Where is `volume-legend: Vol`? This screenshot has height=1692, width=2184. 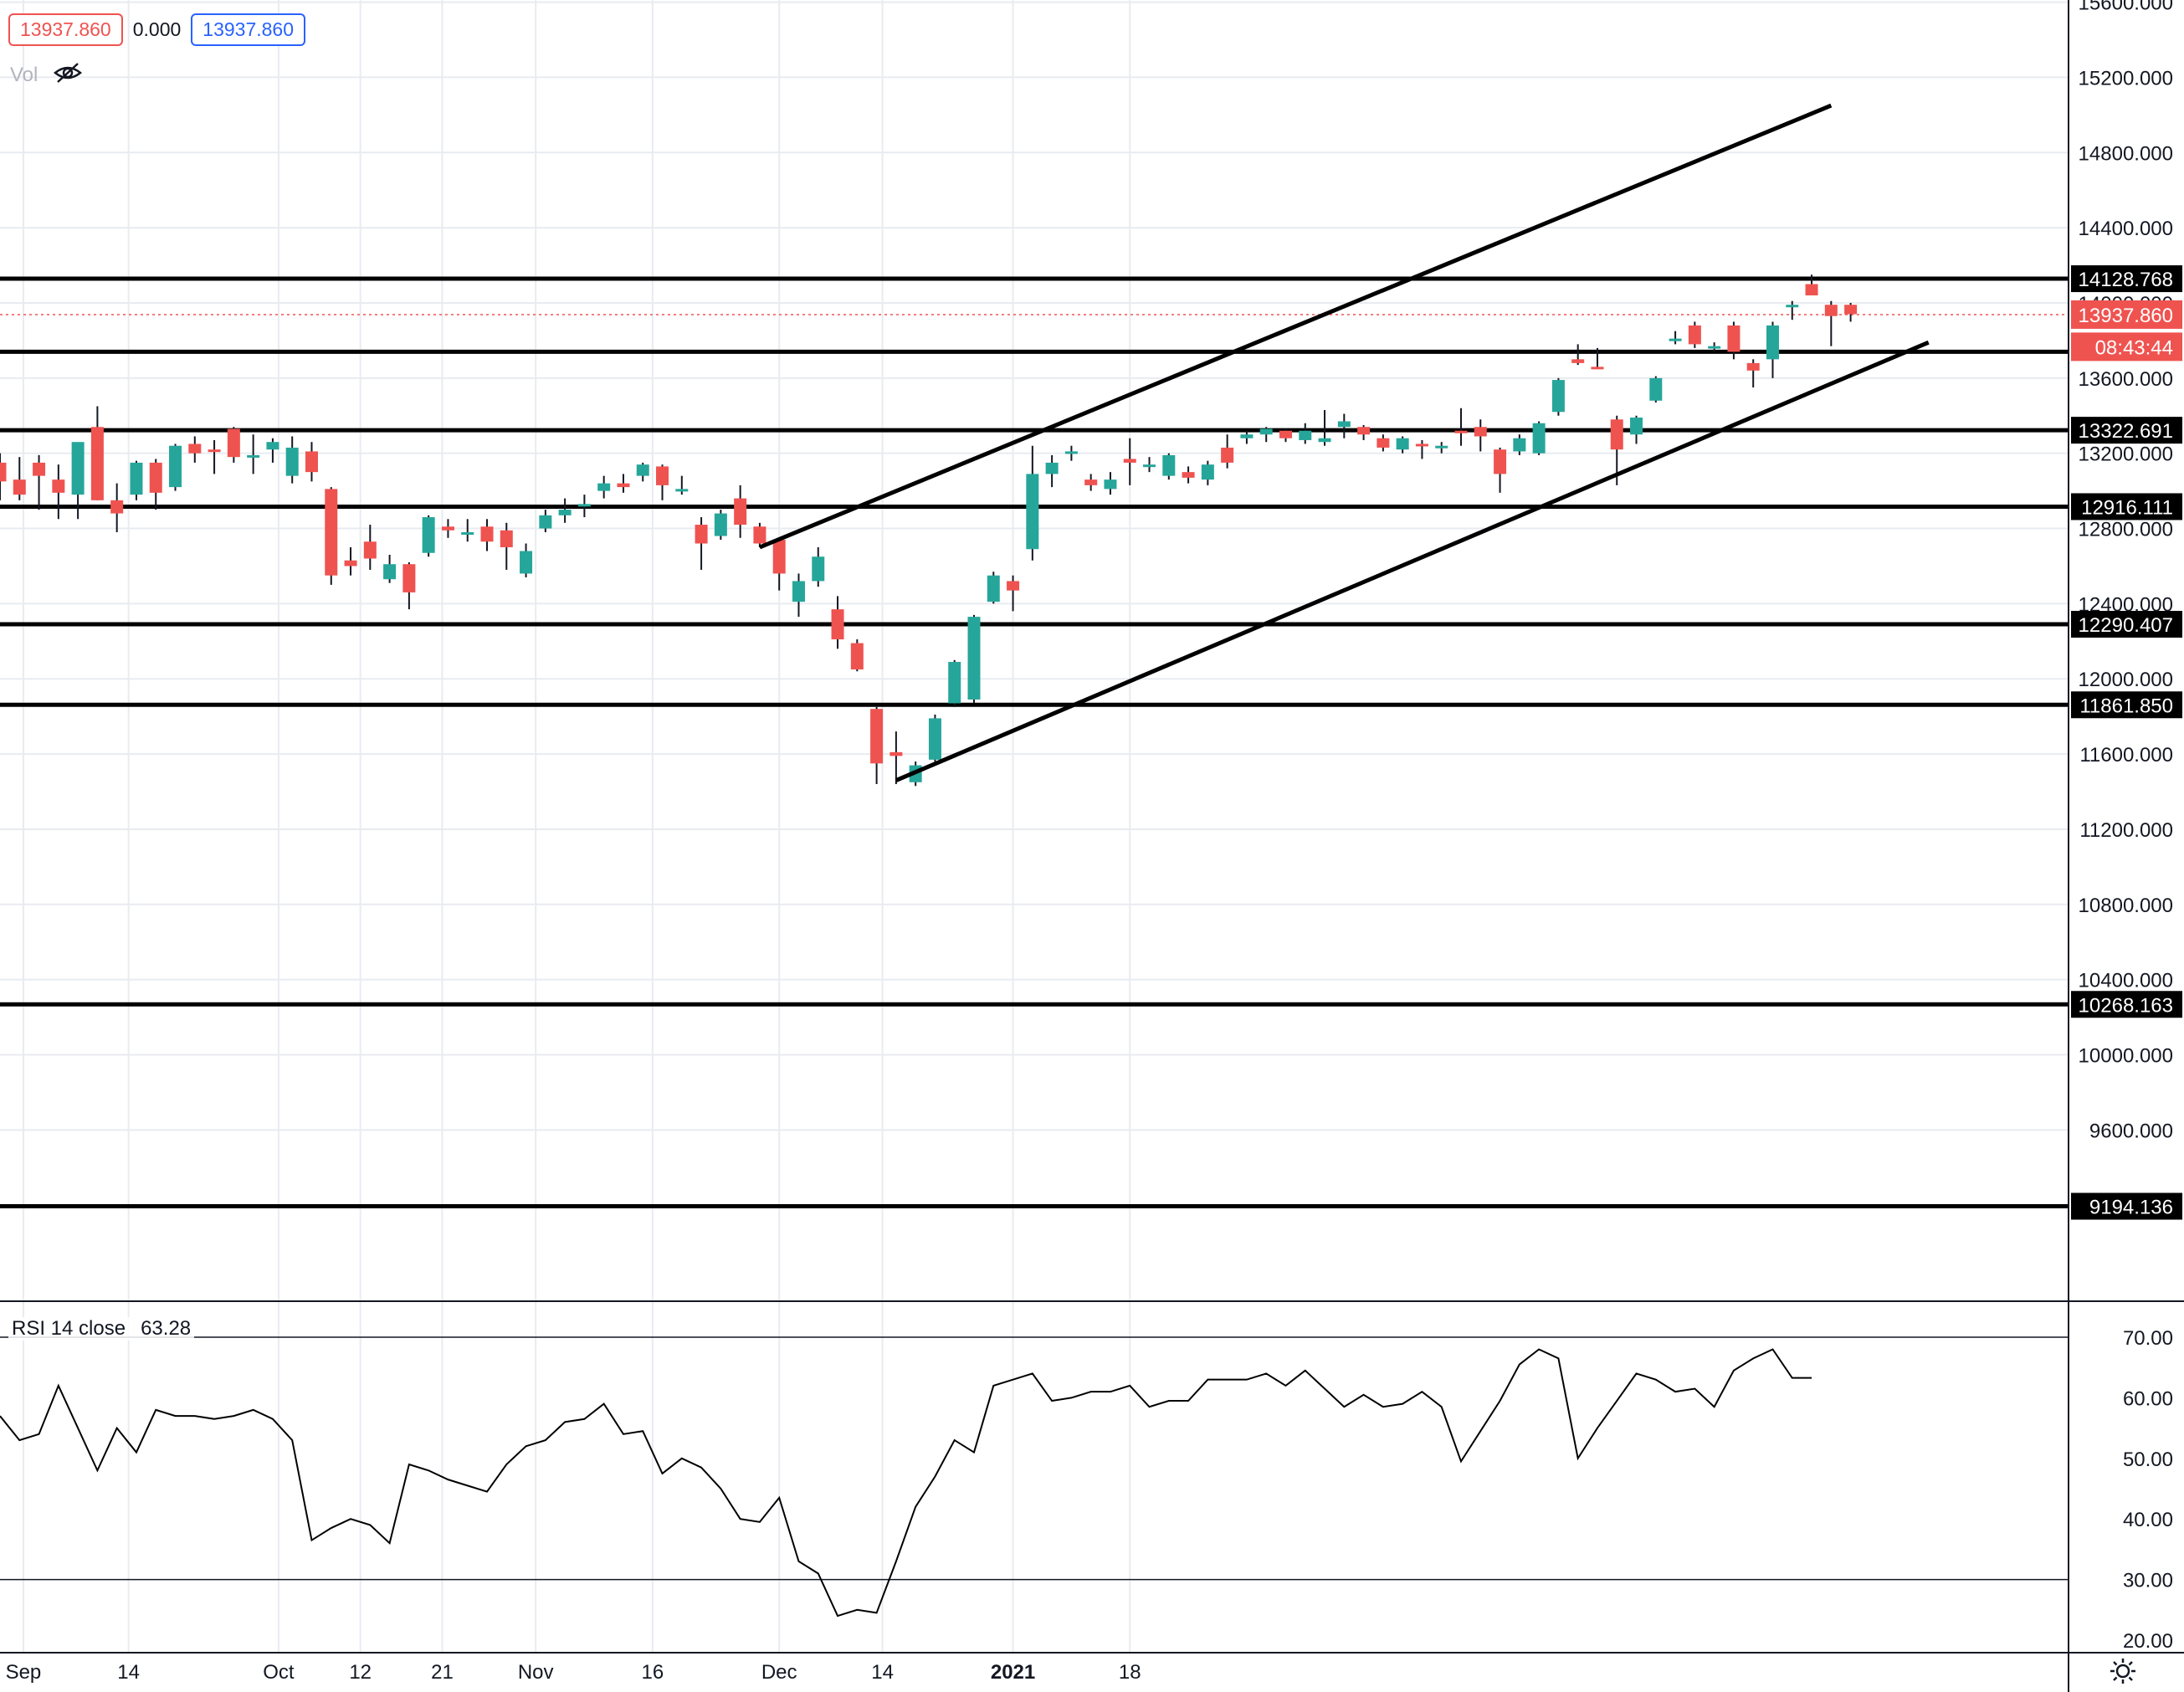 volume-legend: Vol is located at coordinates (46, 75).